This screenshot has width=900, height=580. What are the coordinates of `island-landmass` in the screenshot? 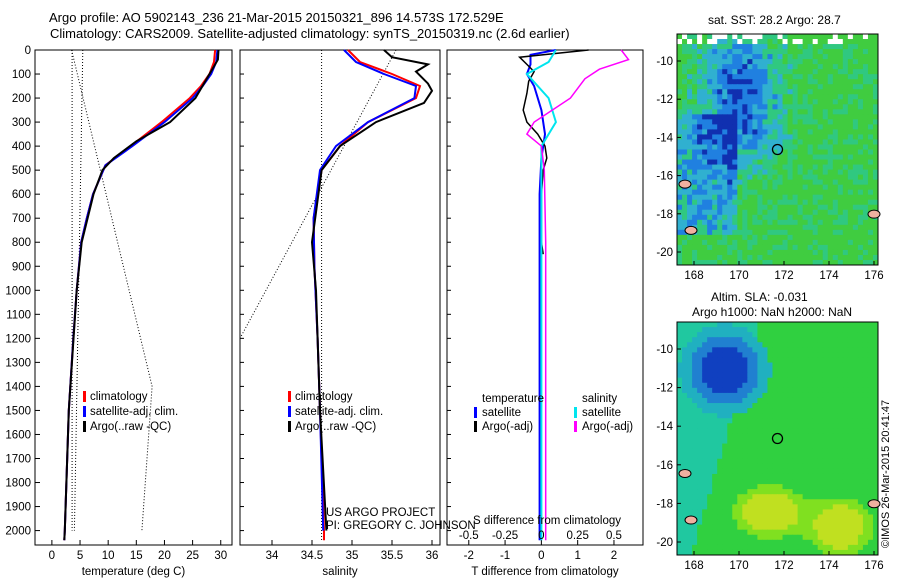 It's located at (685, 184).